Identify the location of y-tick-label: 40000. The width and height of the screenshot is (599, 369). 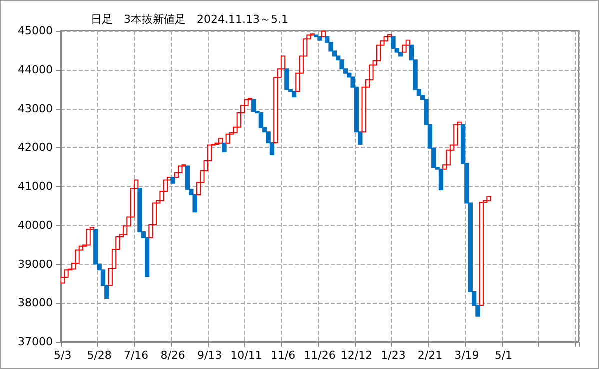
(35, 225).